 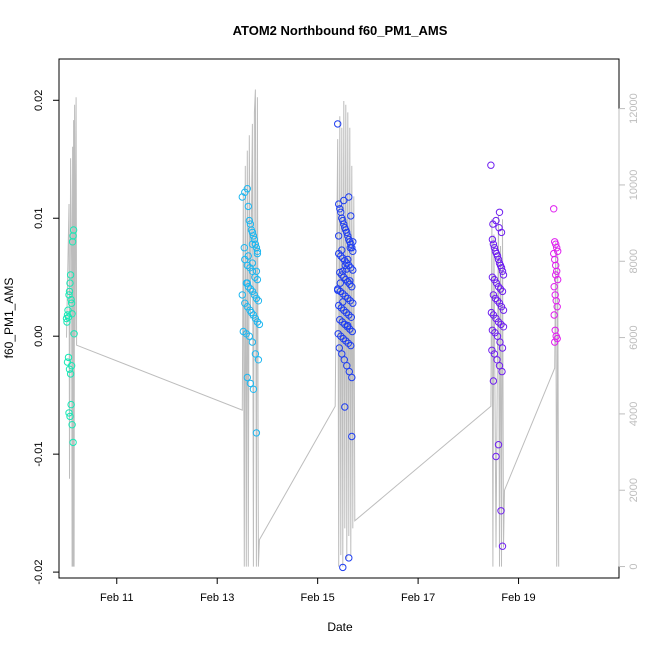 What do you see at coordinates (9, 318) in the screenshot?
I see `y-axis-label: f60_PM1_AMS` at bounding box center [9, 318].